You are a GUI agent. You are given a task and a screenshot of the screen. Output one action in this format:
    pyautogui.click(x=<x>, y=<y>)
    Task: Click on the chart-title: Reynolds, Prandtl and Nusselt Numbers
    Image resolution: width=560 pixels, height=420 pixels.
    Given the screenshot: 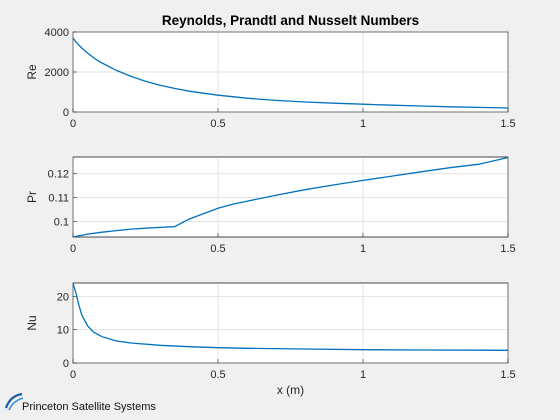 What is the action you would take?
    pyautogui.click(x=290, y=20)
    